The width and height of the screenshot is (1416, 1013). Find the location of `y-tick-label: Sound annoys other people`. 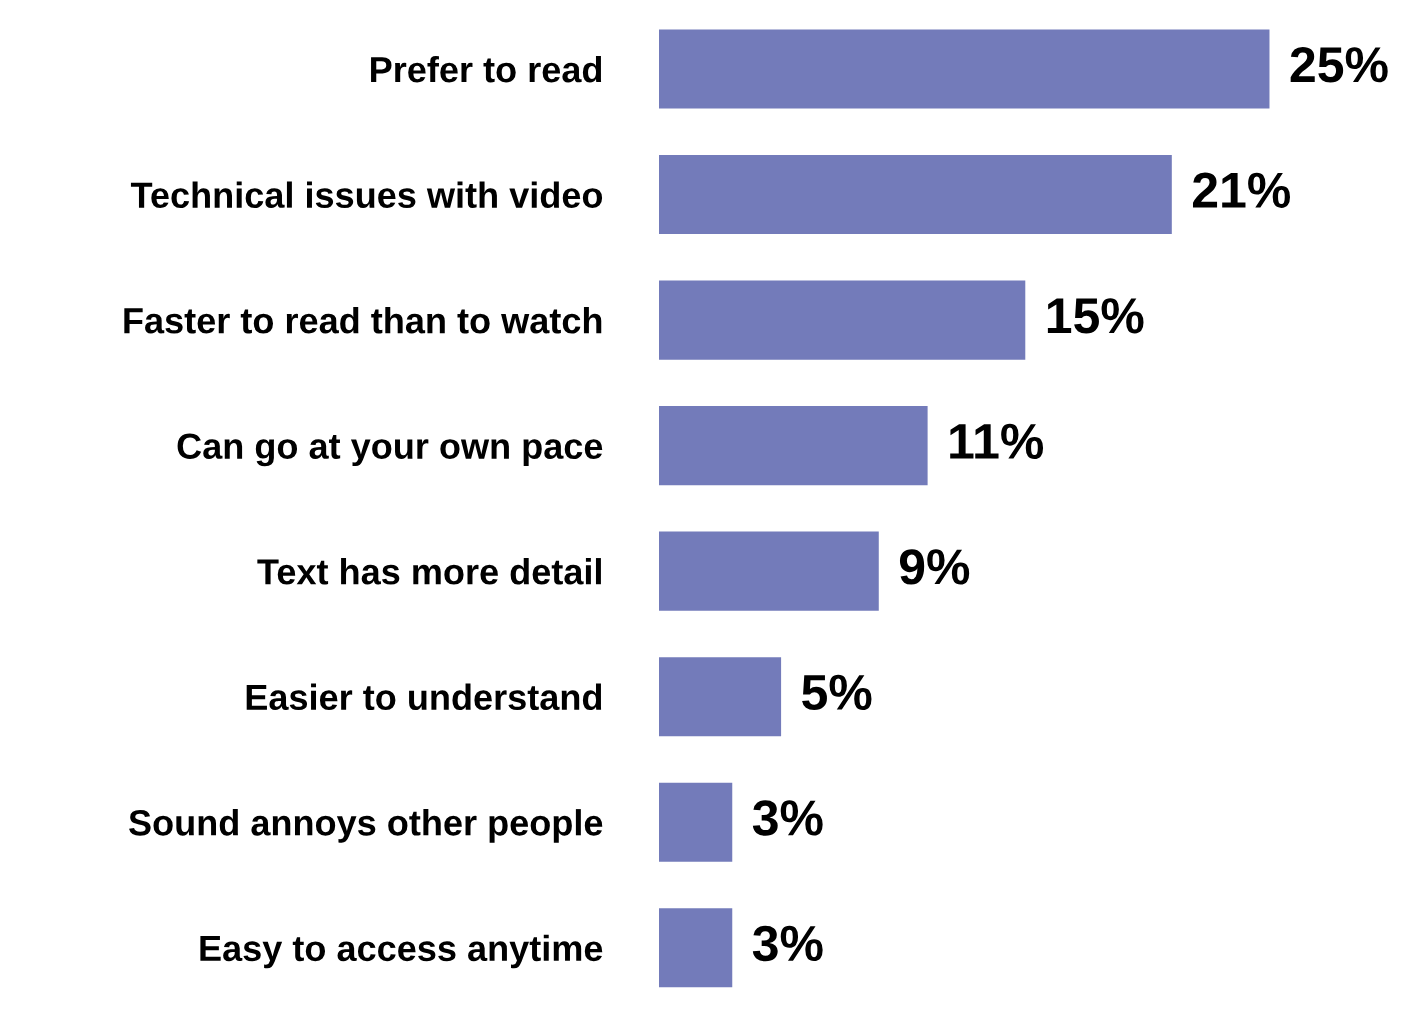

y-tick-label: Sound annoys other people is located at coordinates (366, 826).